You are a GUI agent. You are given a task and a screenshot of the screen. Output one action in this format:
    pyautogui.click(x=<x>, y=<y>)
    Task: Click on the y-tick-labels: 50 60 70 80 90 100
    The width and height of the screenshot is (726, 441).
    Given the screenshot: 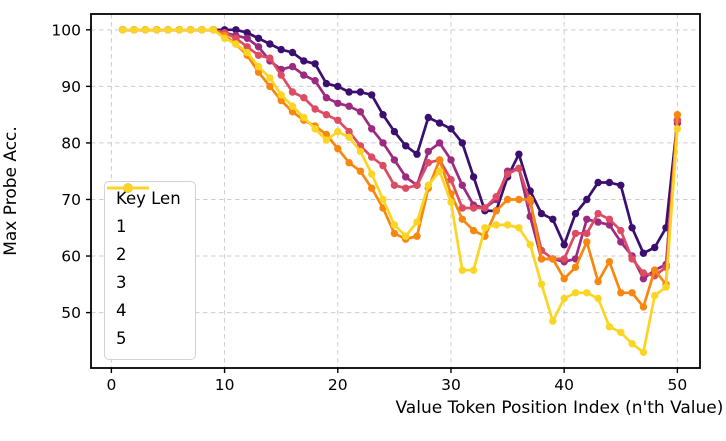 What is the action you would take?
    pyautogui.click(x=66, y=171)
    